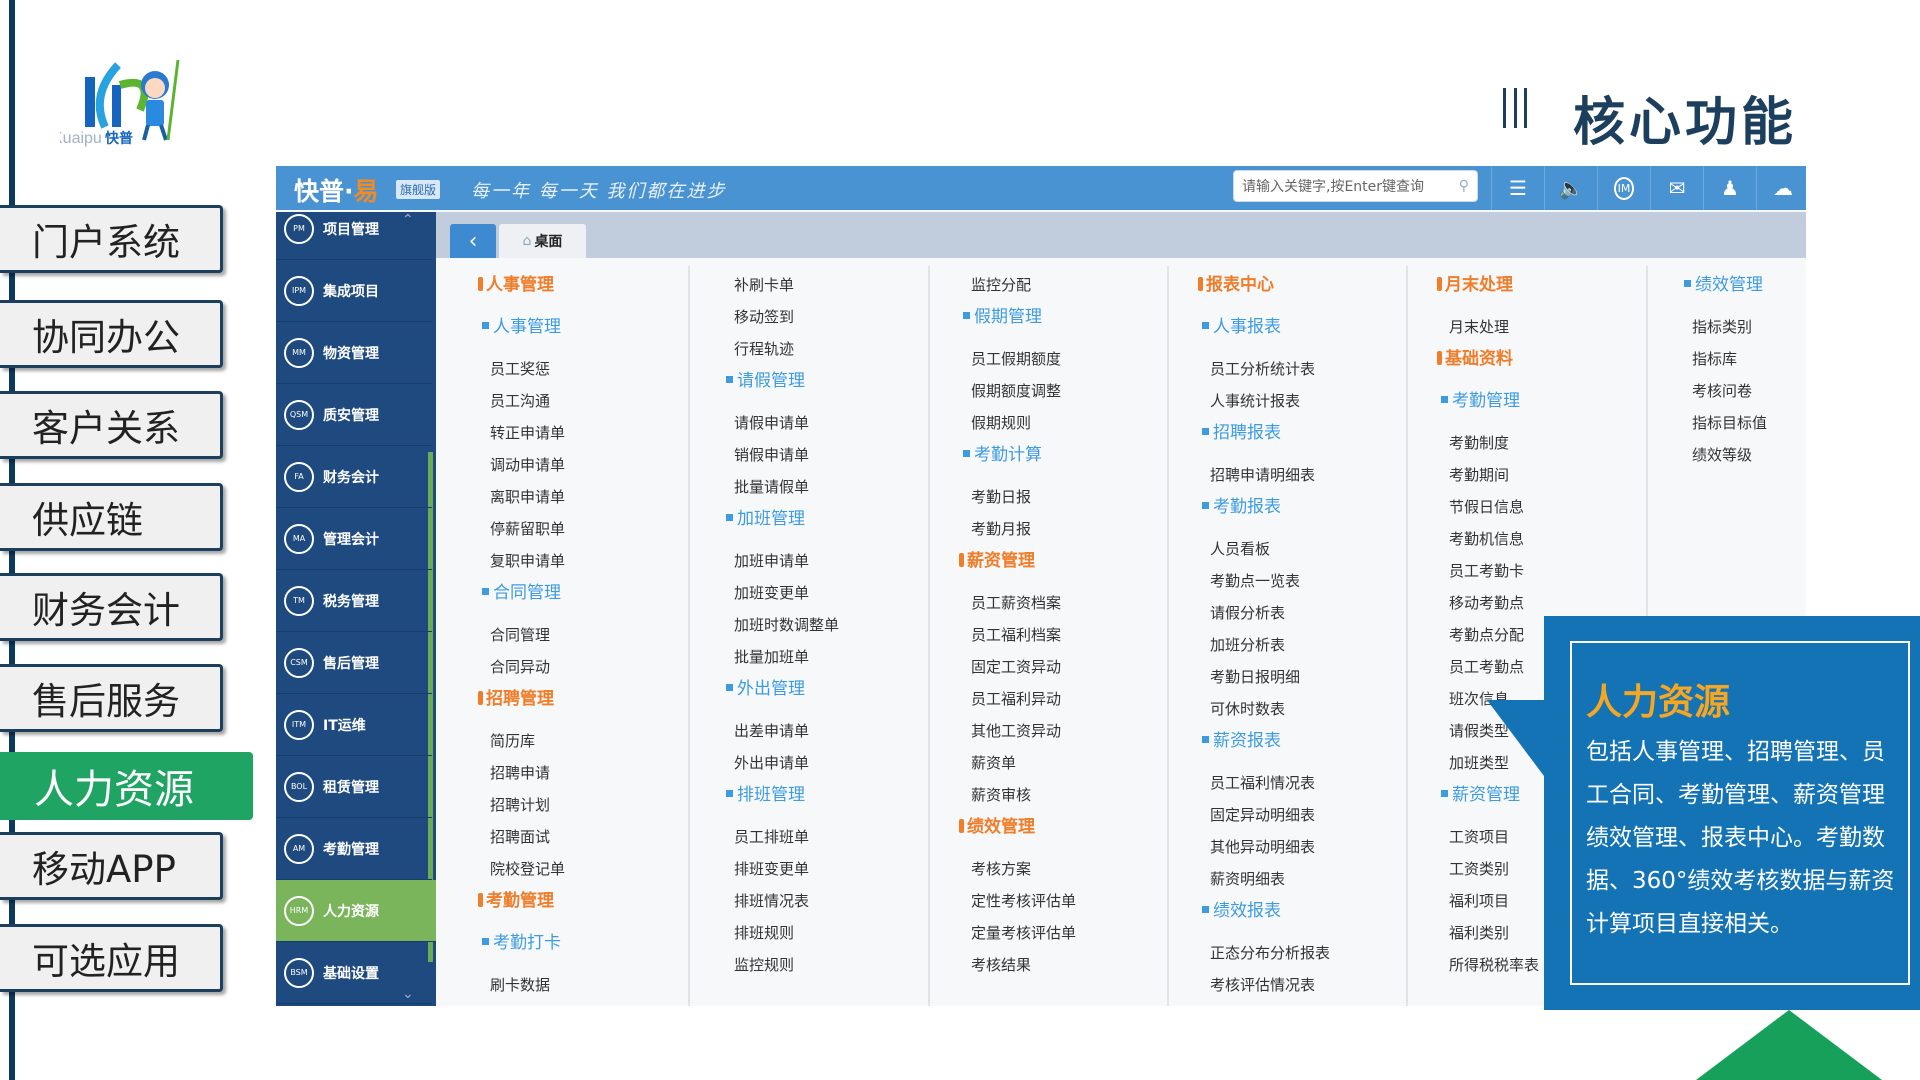  Describe the element at coordinates (1479, 901) in the screenshot. I see `menu-item: 福利项目` at that location.